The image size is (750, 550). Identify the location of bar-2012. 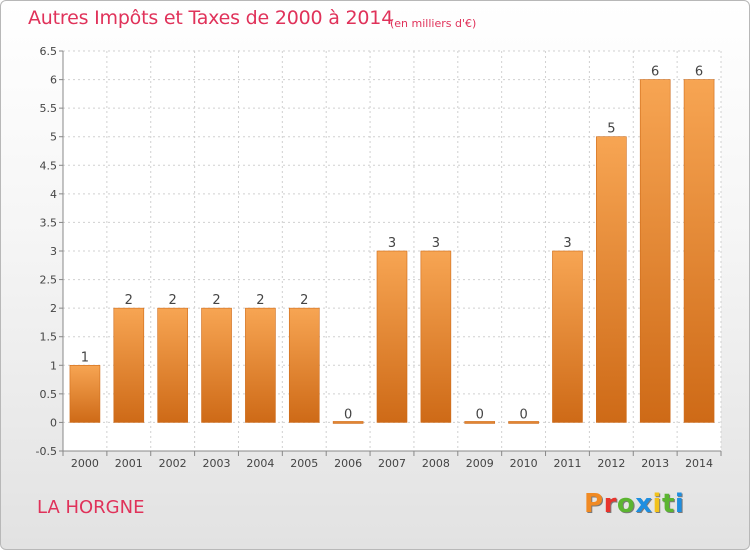
(611, 279).